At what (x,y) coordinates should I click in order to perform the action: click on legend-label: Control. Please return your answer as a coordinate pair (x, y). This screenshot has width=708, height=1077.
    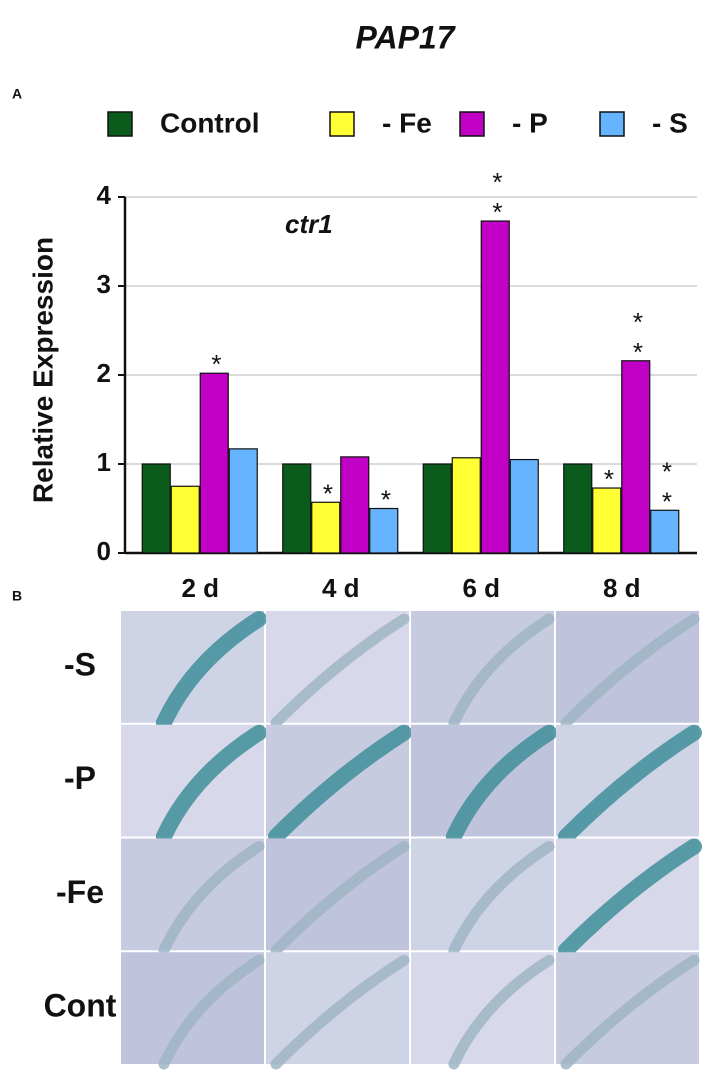
    Looking at the image, I should click on (210, 122).